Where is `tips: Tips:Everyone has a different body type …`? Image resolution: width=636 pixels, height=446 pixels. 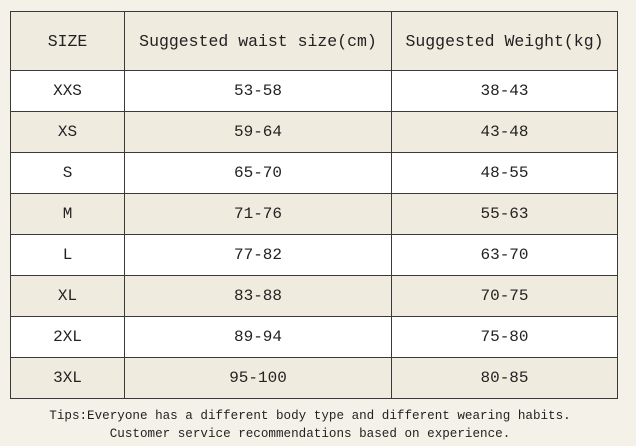
tips: Tips:Everyone has a different body type … is located at coordinates (310, 425).